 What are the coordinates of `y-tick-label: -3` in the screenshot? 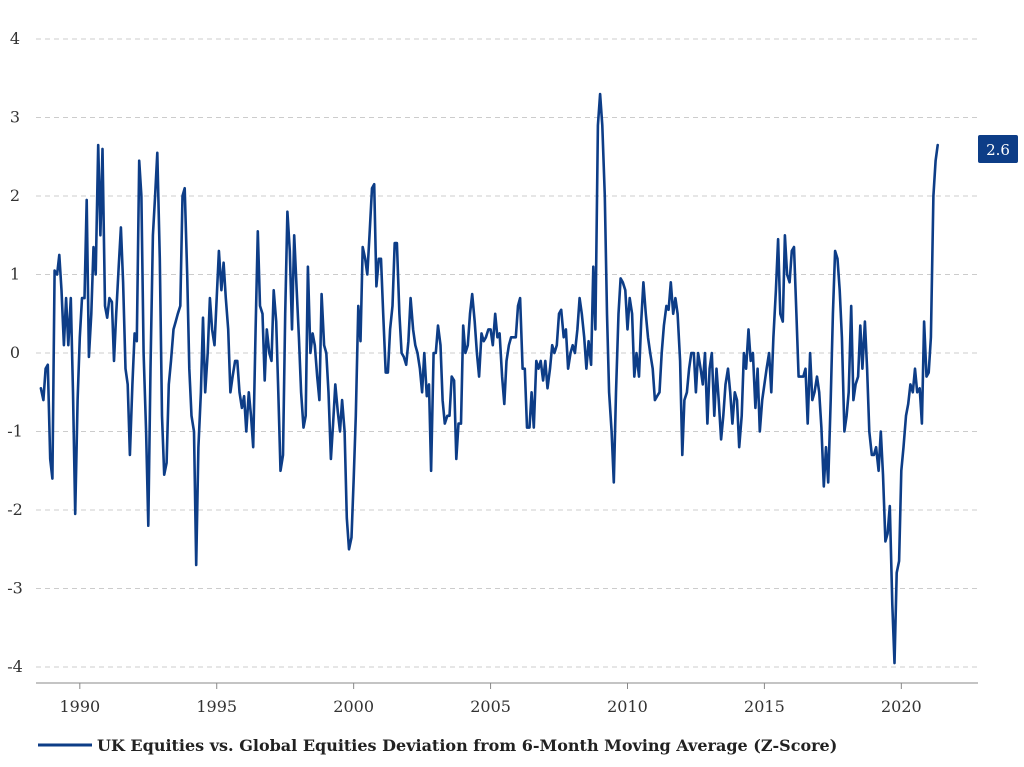 It's located at (15, 588).